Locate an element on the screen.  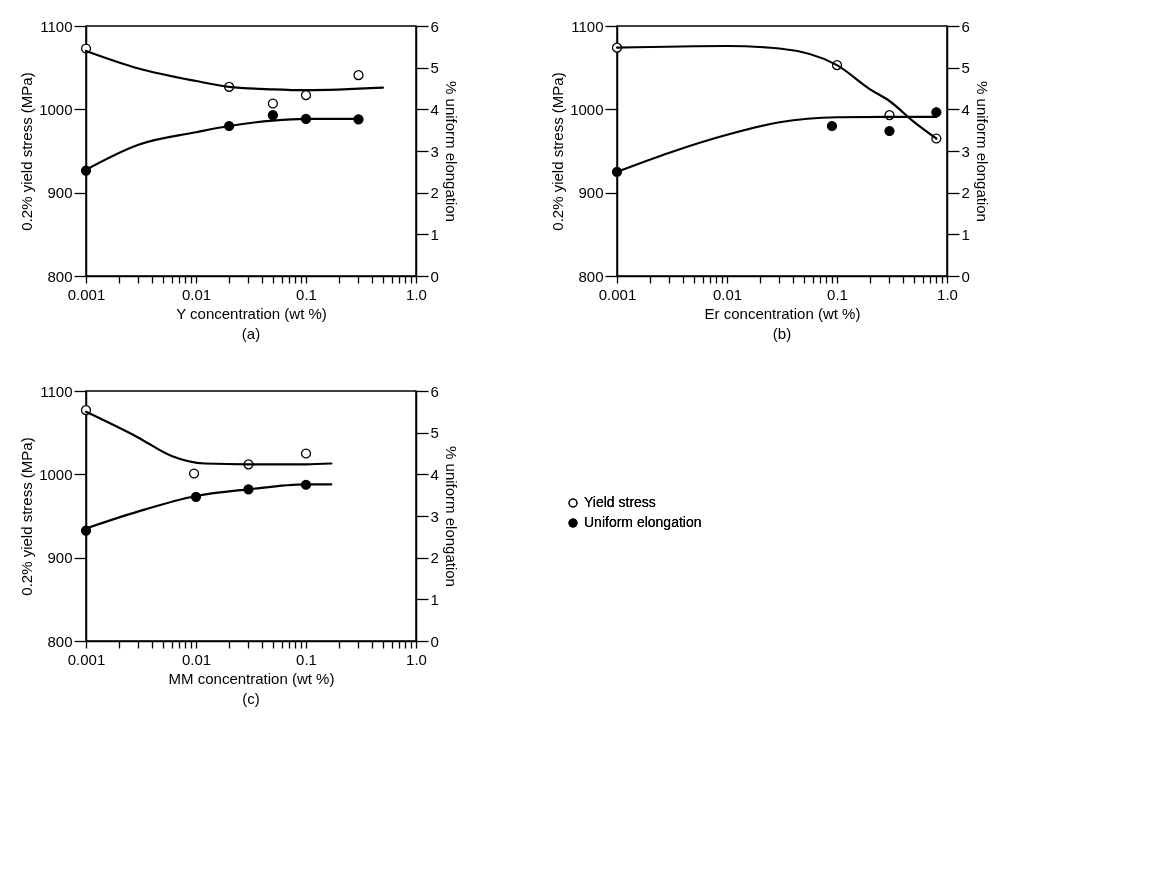
text: (a) is located at coordinates (251, 333).